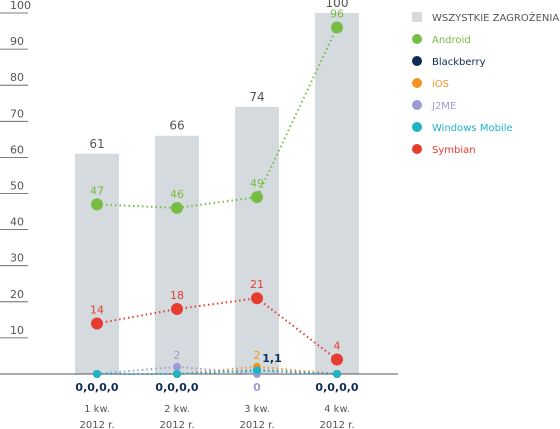  Describe the element at coordinates (177, 194) in the screenshot. I see `data-label: 46` at that location.